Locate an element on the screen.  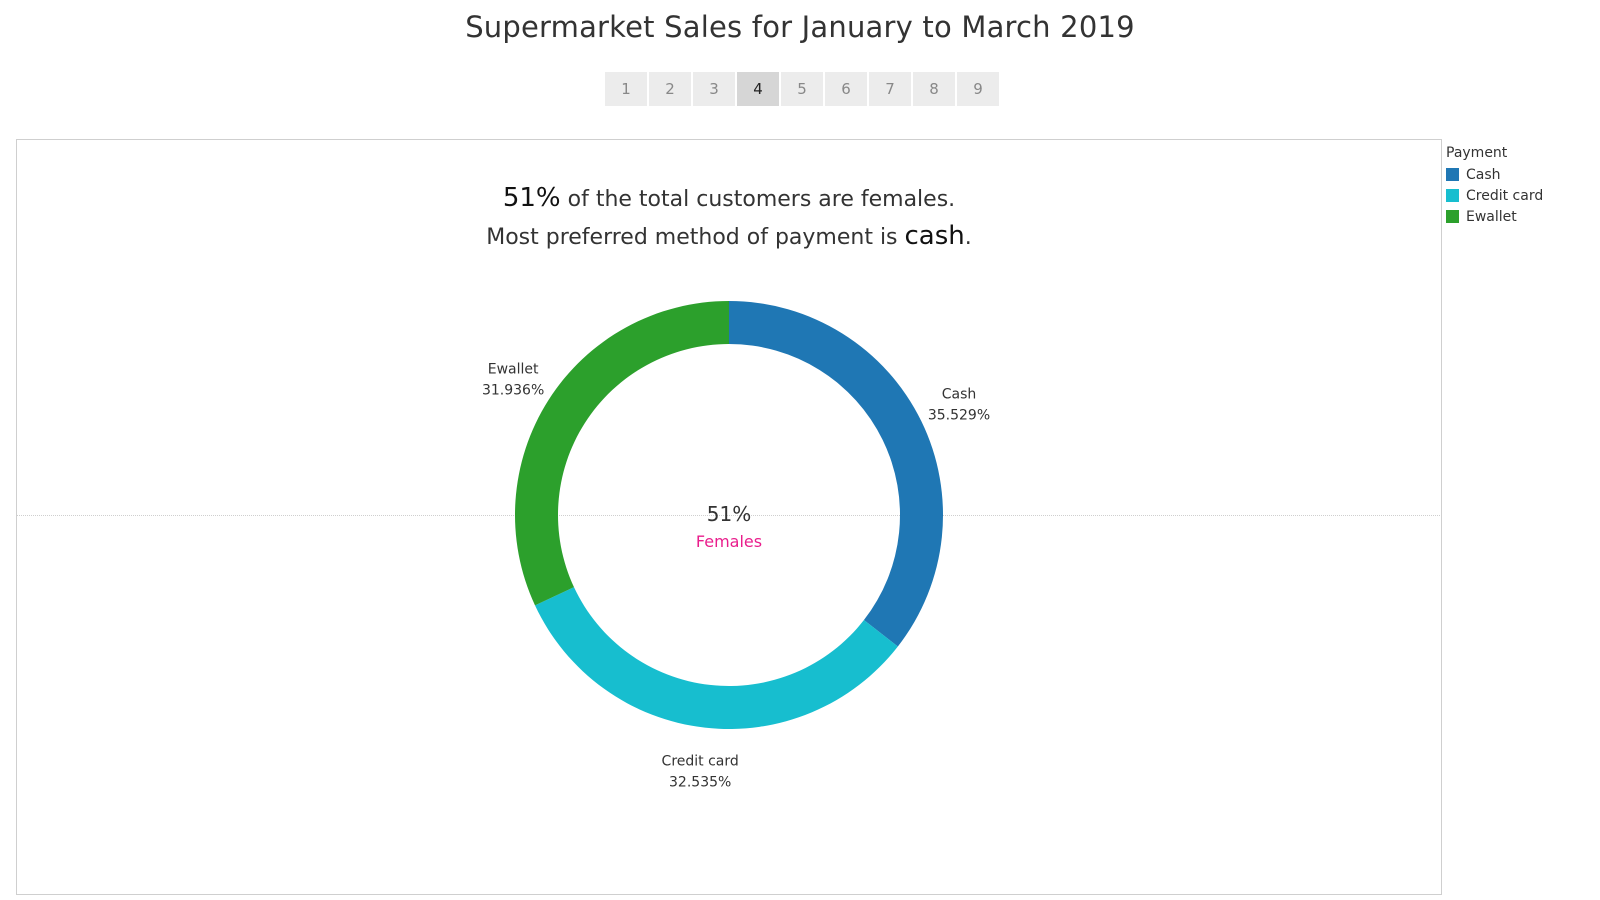
divider is located at coordinates (729, 515).